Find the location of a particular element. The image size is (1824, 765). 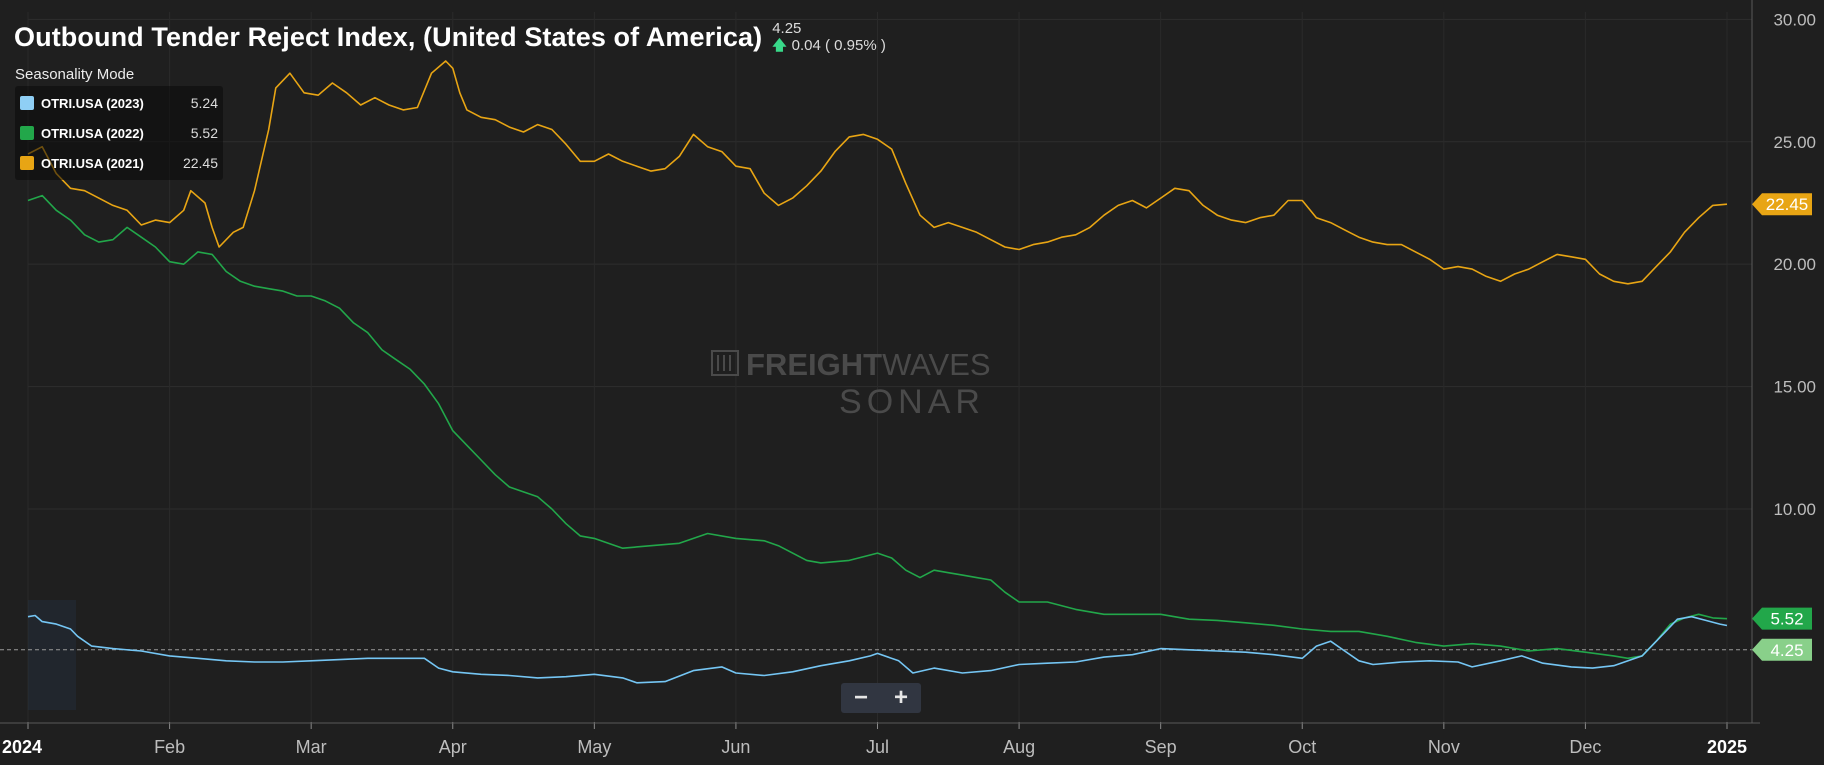

x-tick-label: Aug is located at coordinates (1019, 747).